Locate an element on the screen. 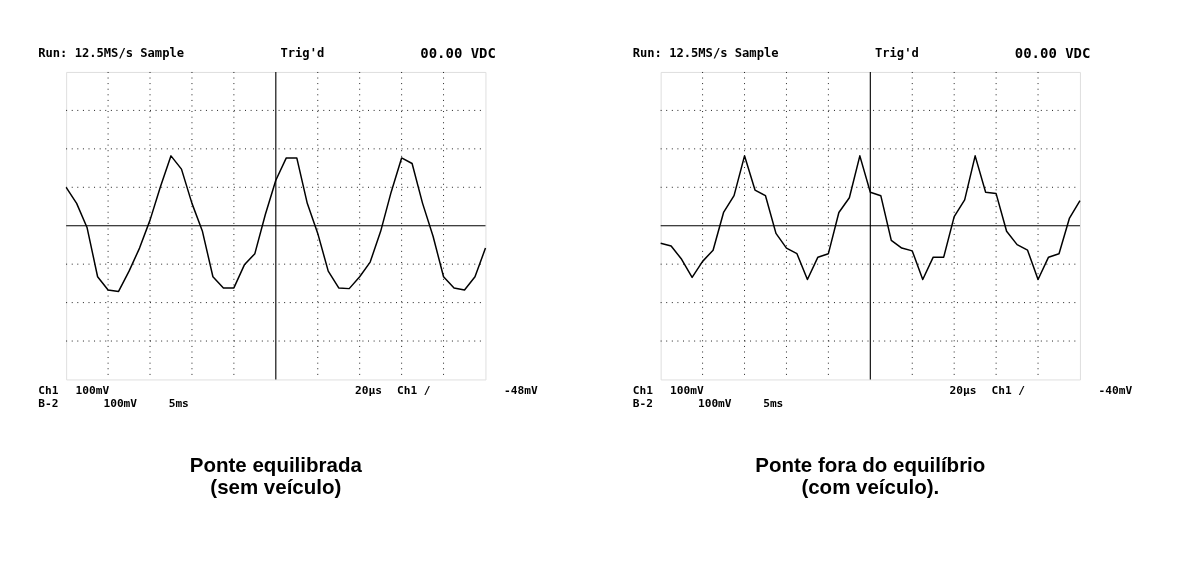 The width and height of the screenshot is (1189, 568). text: Ponte fora do equilíbrio (com veículo). is located at coordinates (870, 475).